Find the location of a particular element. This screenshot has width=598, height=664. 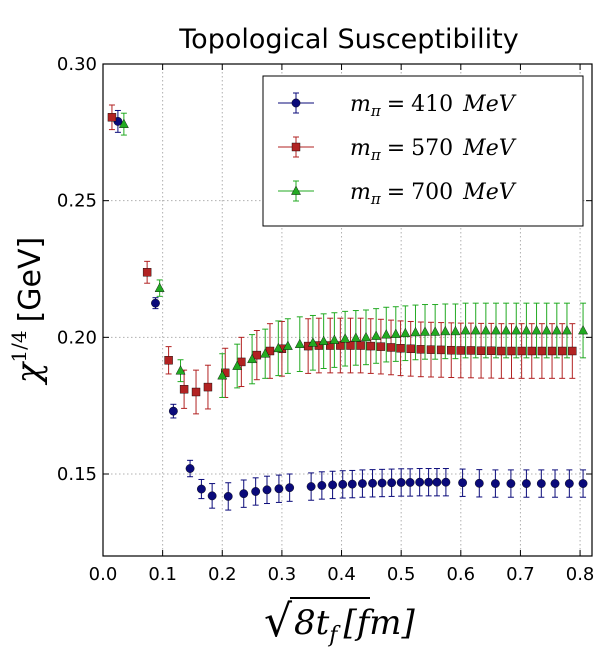

x-axis-label: √ 8tf [fm] is located at coordinates (340, 622).